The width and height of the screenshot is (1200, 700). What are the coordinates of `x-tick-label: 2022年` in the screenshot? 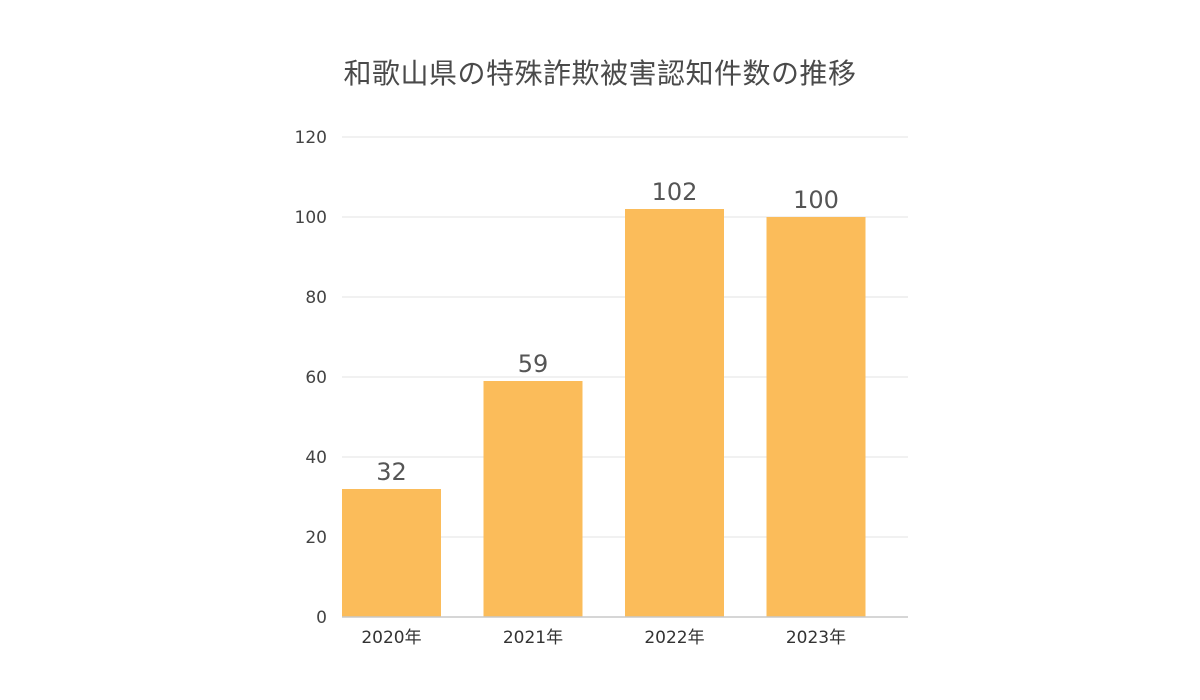 It's located at (674, 638).